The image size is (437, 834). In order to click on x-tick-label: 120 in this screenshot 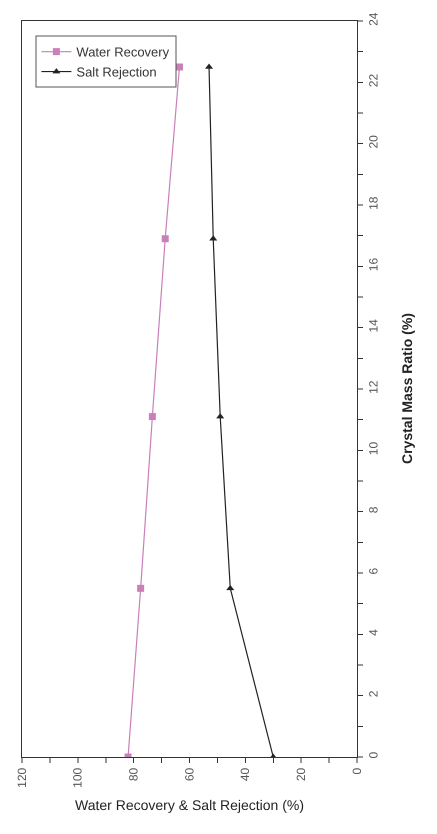, I will do `click(21, 777)`.